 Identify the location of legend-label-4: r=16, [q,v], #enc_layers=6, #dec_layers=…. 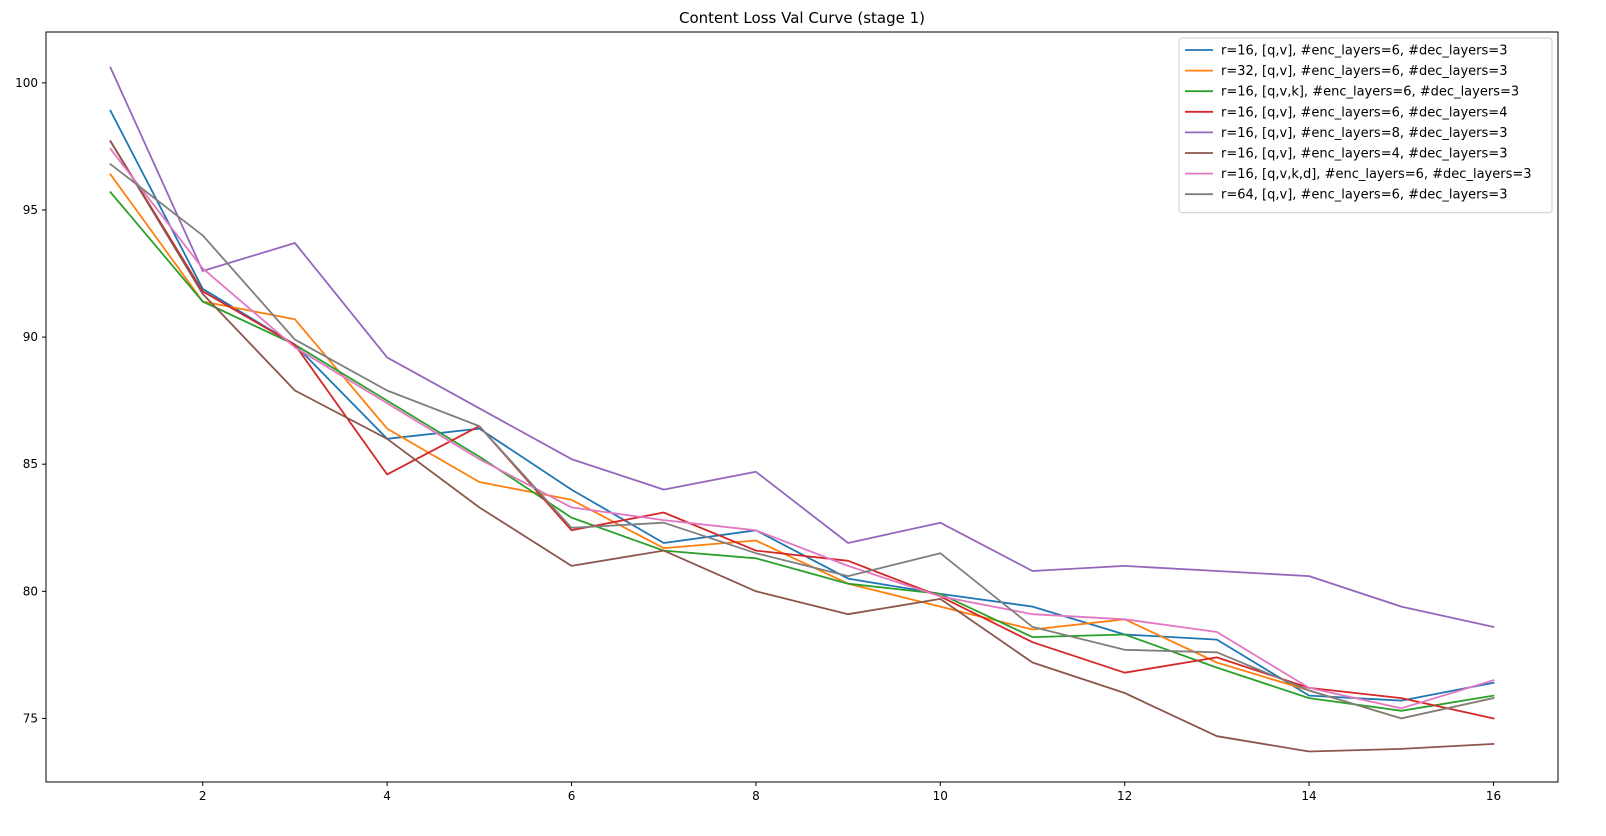
(1364, 112).